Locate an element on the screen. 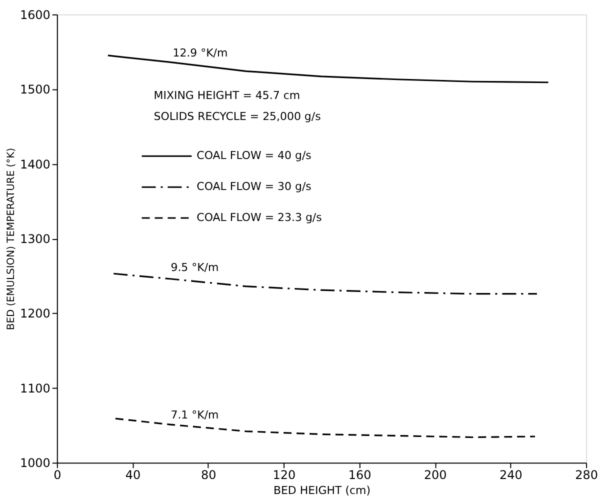 The height and width of the screenshot is (501, 613). legend-label: COAL FLOW = 23.3 g/s is located at coordinates (259, 217).